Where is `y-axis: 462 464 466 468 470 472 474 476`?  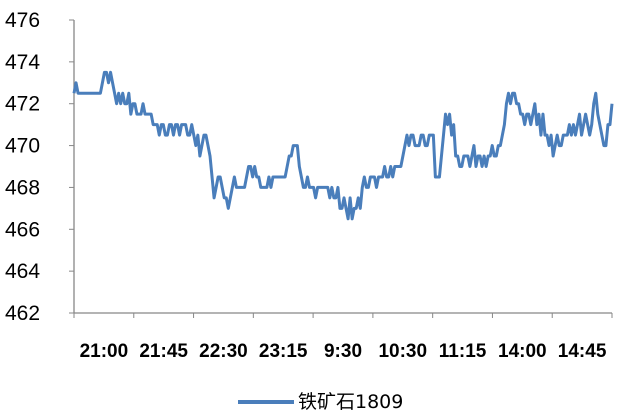 y-axis: 462 464 466 468 470 472 474 476 is located at coordinates (40, 167).